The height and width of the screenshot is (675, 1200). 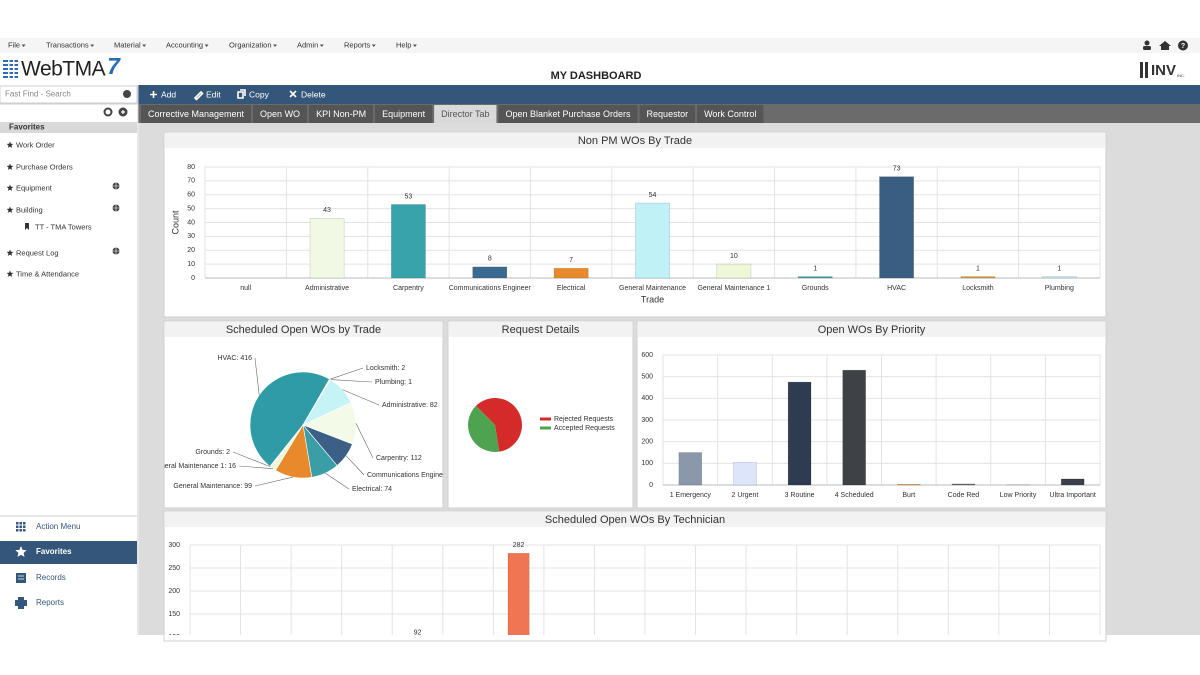 What do you see at coordinates (647, 355) in the screenshot?
I see `y-tick-label: 600` at bounding box center [647, 355].